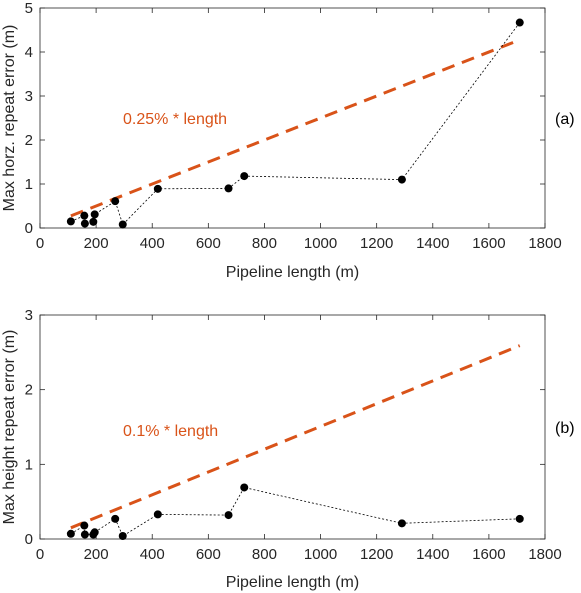 The height and width of the screenshot is (593, 581). I want to click on y-axis-label: Max horz. repeat error (m), so click(9, 118).